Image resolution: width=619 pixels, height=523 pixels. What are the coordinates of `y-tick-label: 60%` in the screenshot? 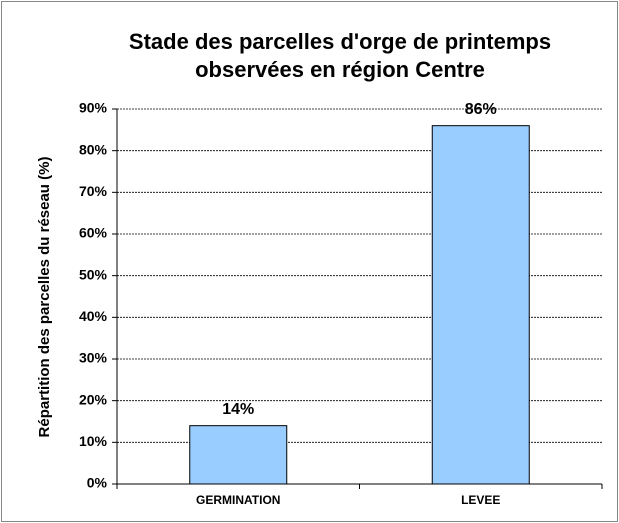 It's located at (93, 233).